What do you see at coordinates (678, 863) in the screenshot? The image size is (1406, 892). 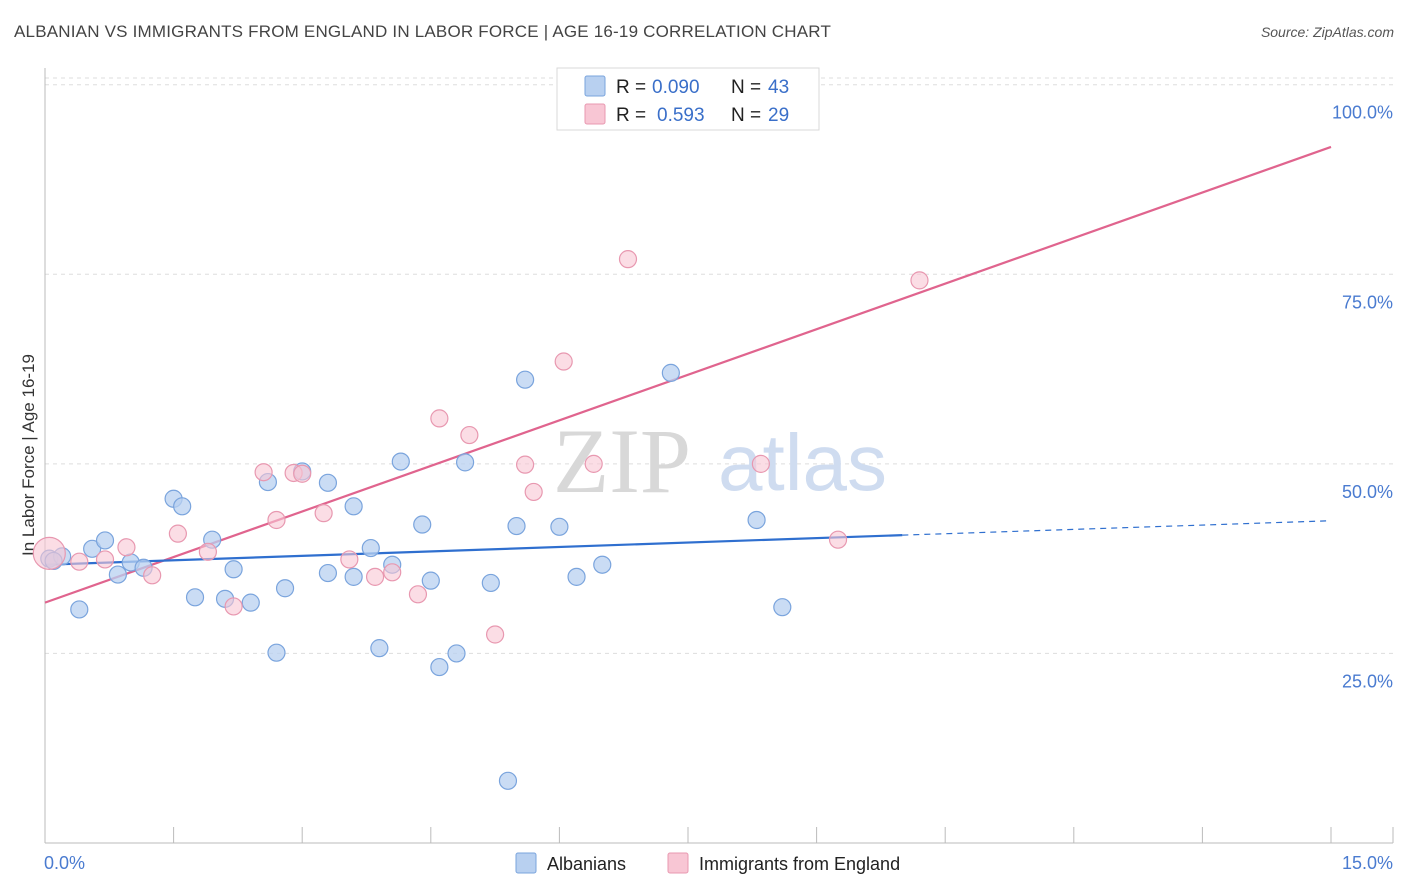 I see `bottom-legend-swatch-england` at bounding box center [678, 863].